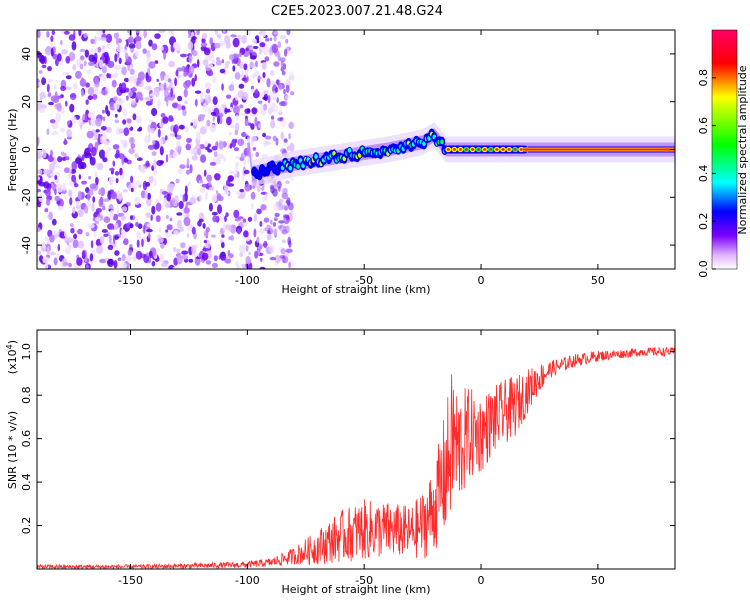 The width and height of the screenshot is (750, 600). Describe the element at coordinates (26, 395) in the screenshot. I see `snr-y-tick-label: 0.8` at that location.